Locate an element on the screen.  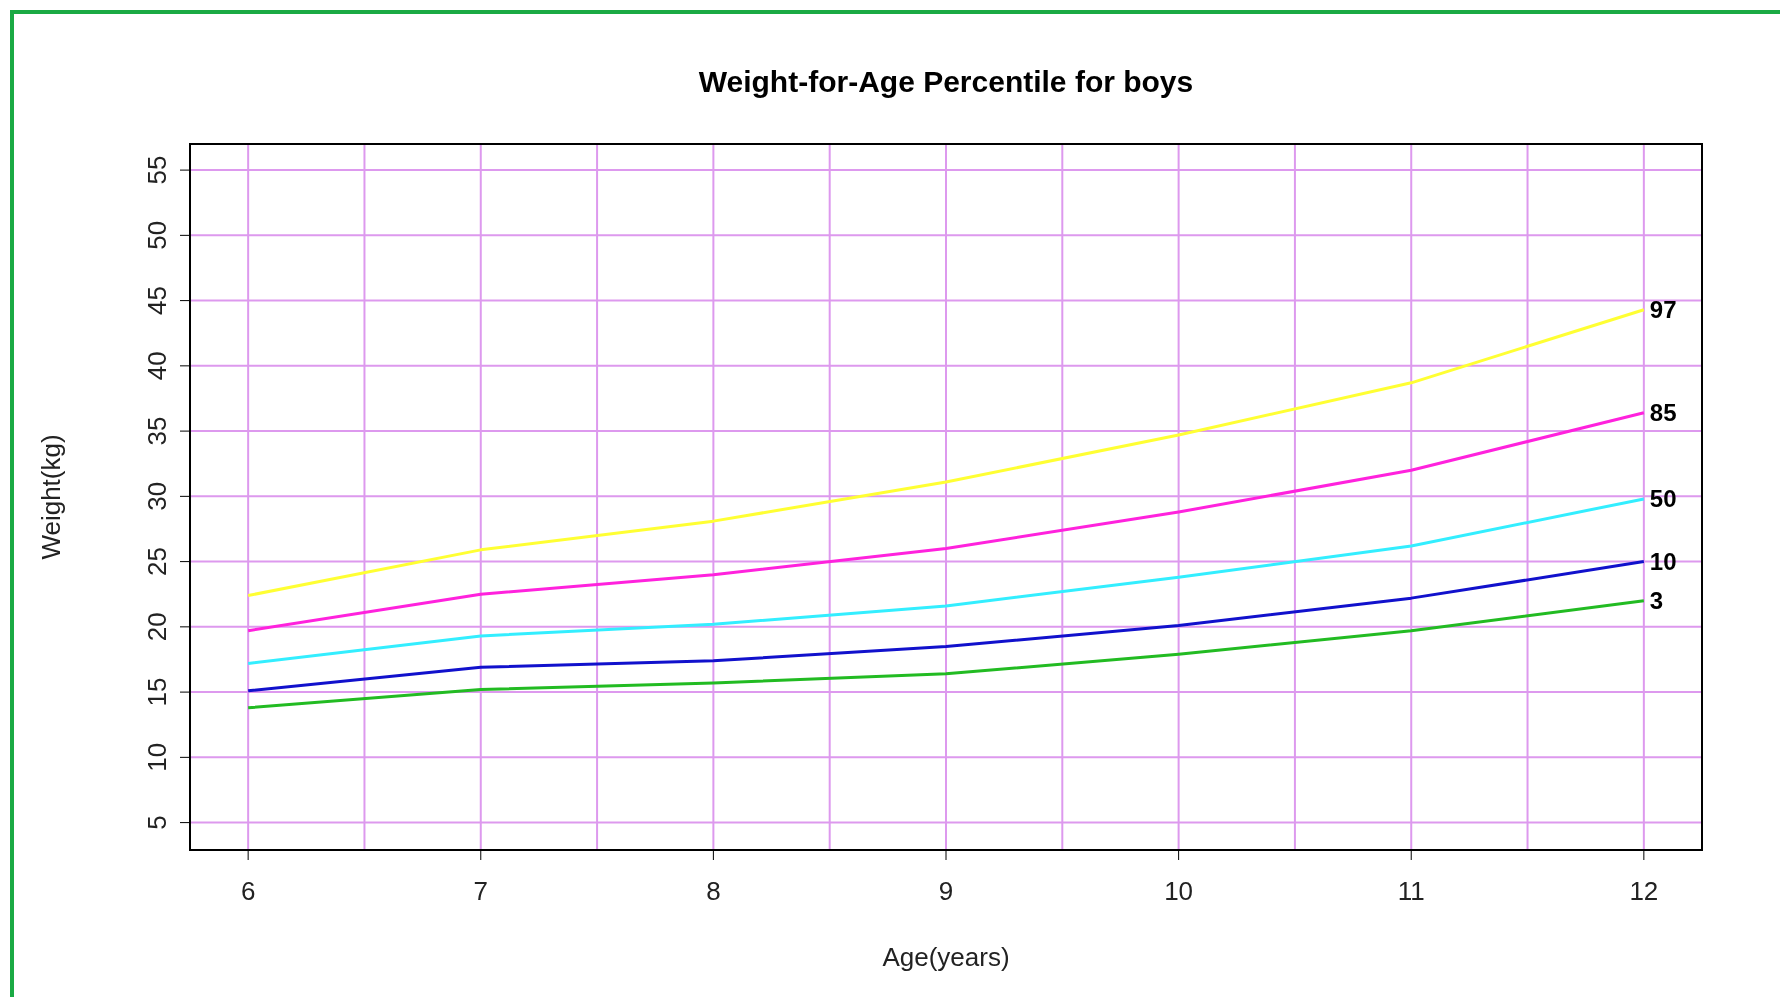
y-tick-label: 40 is located at coordinates (157, 366).